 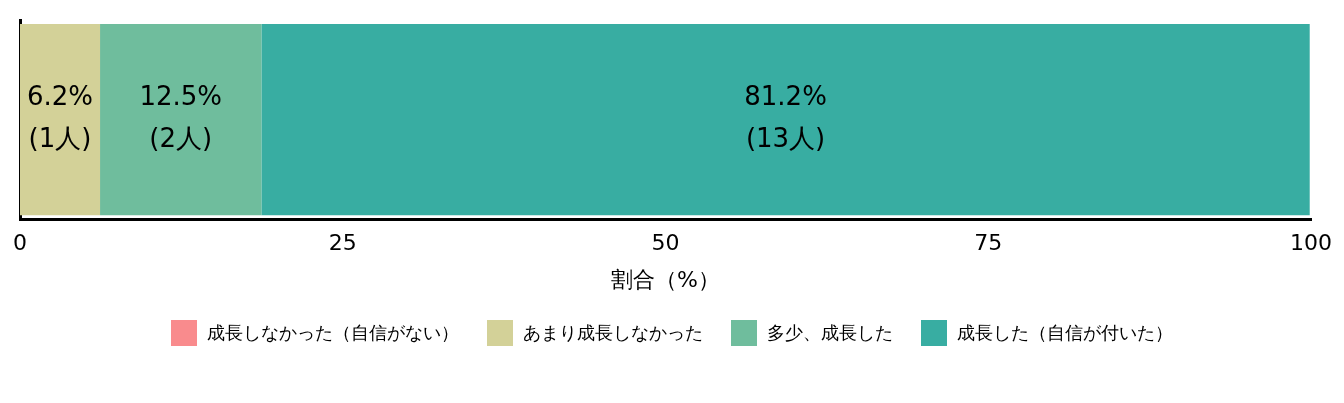 What do you see at coordinates (333, 333) in the screenshot?
I see `legend-label: 成長しなかった（自信がない）` at bounding box center [333, 333].